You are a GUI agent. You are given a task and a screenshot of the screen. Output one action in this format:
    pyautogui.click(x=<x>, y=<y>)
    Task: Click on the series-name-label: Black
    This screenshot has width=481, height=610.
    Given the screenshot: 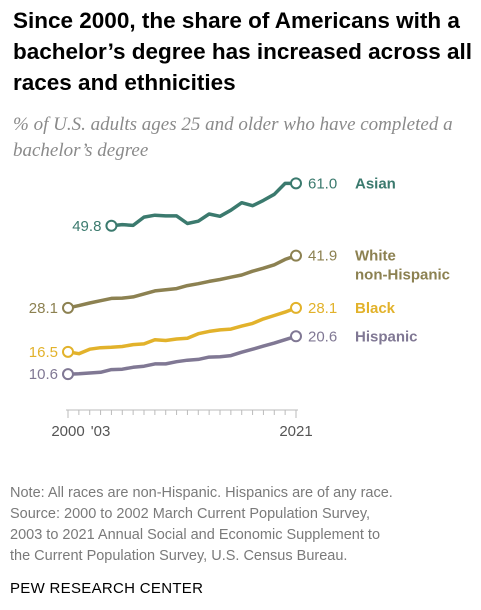 What is the action you would take?
    pyautogui.click(x=375, y=308)
    